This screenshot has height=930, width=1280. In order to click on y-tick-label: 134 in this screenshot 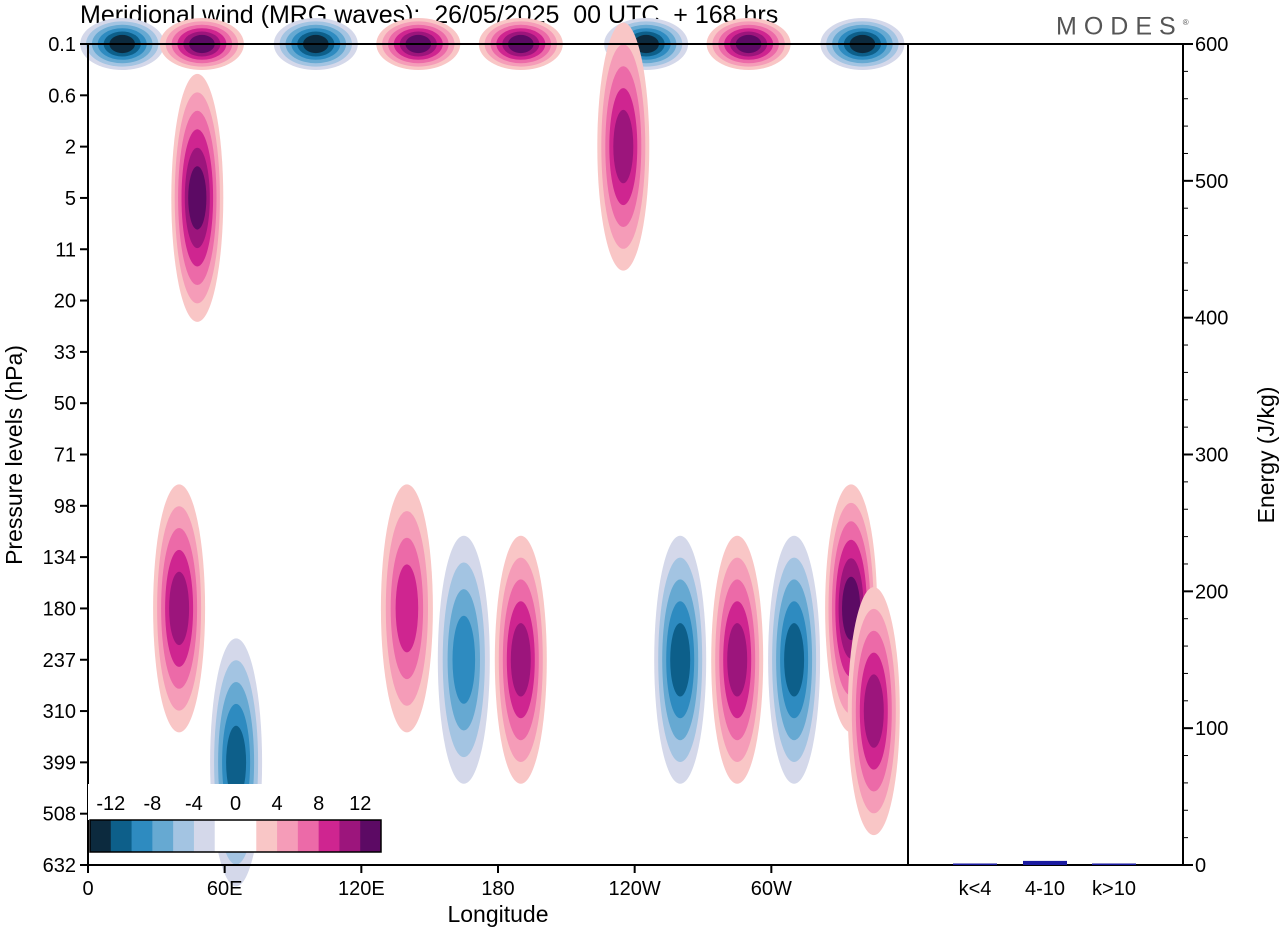, I will do `click(59, 558)`.